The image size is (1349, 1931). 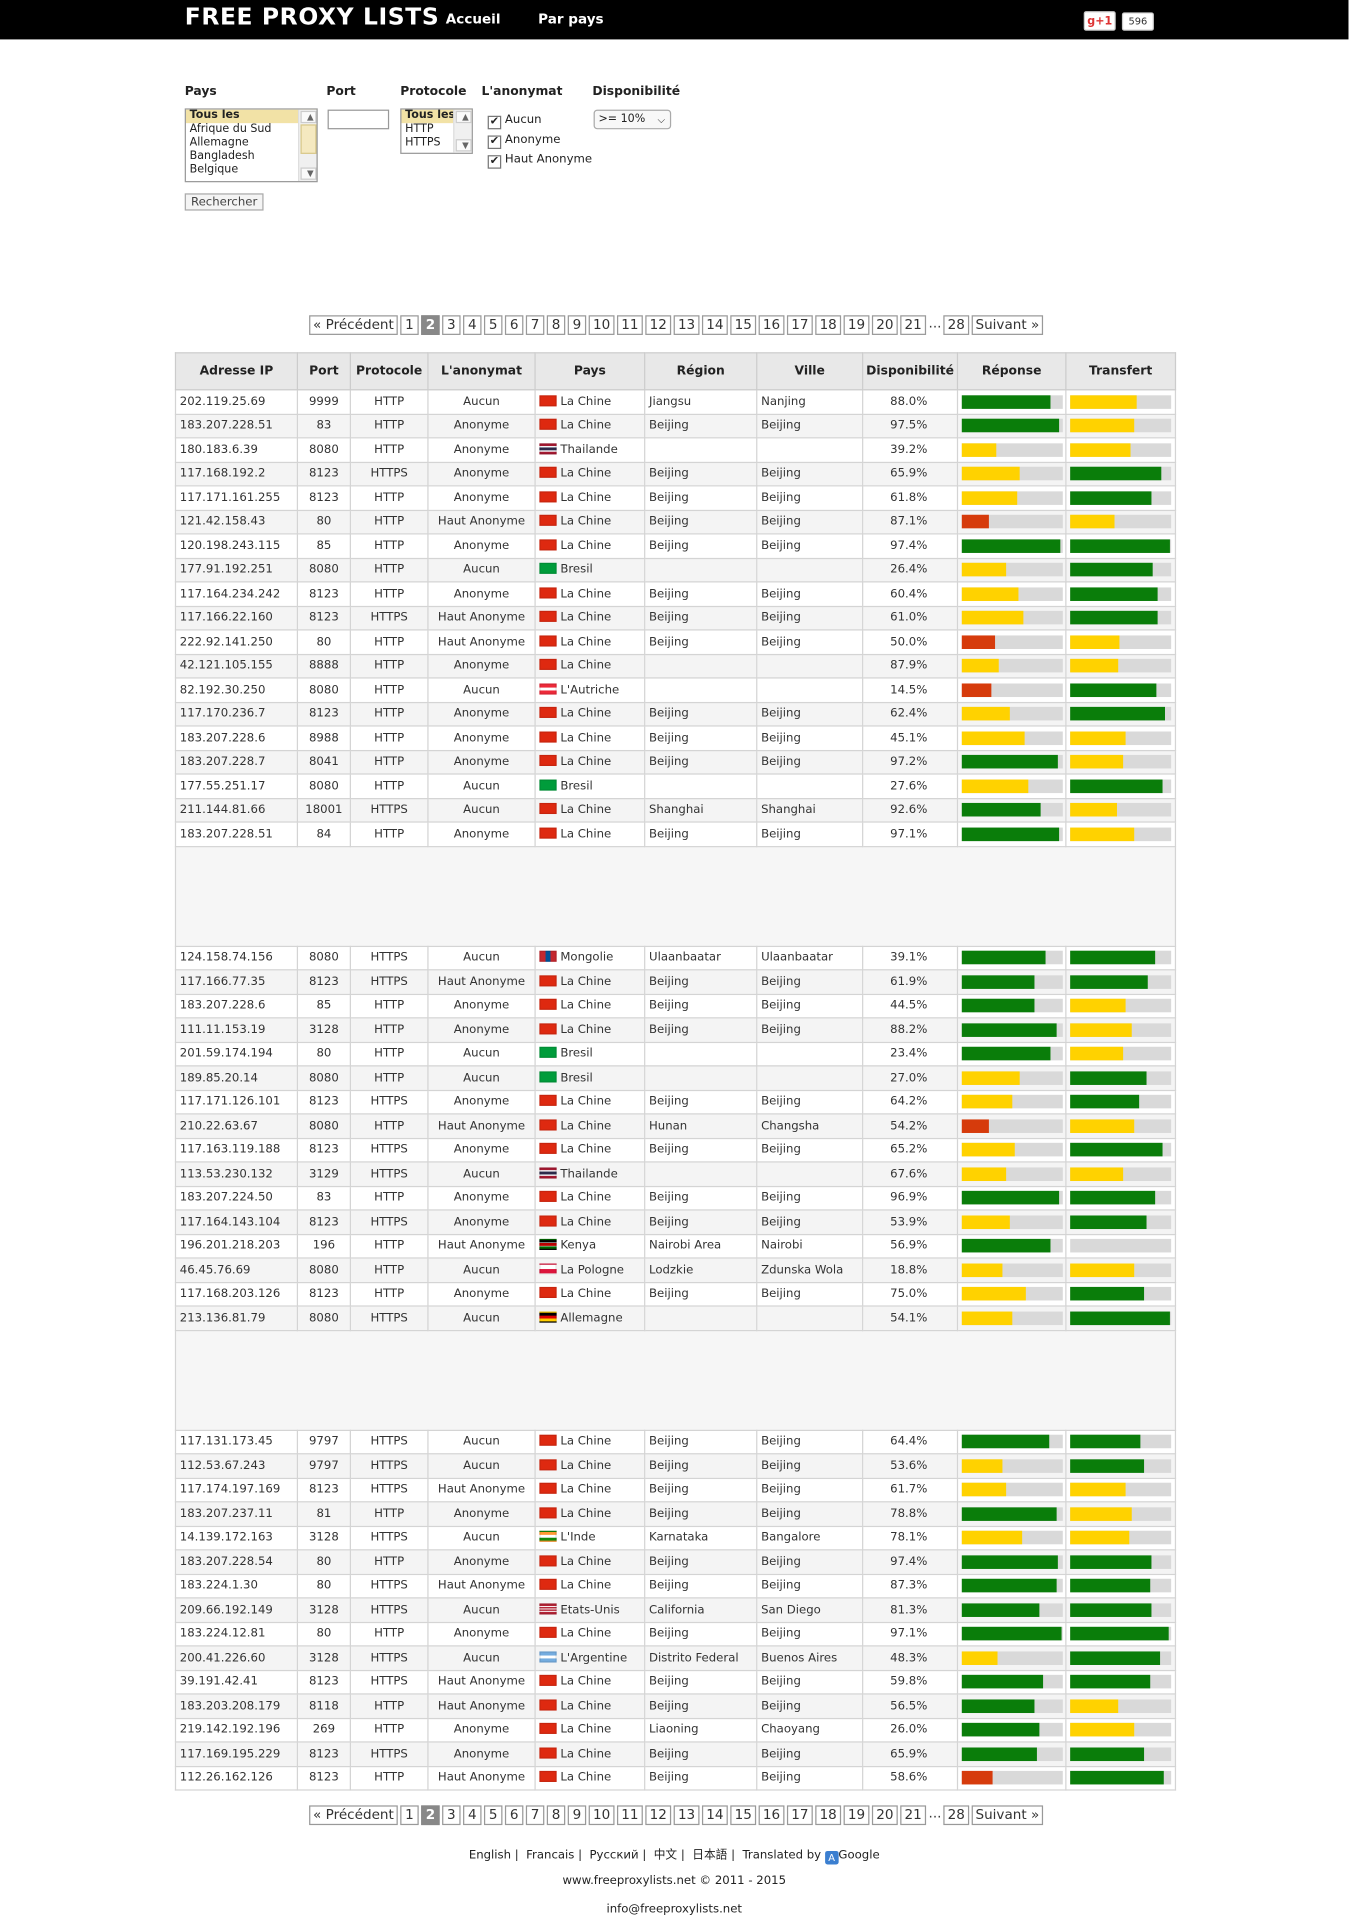 I want to click on lang-chinese: 中文, so click(x=665, y=1855).